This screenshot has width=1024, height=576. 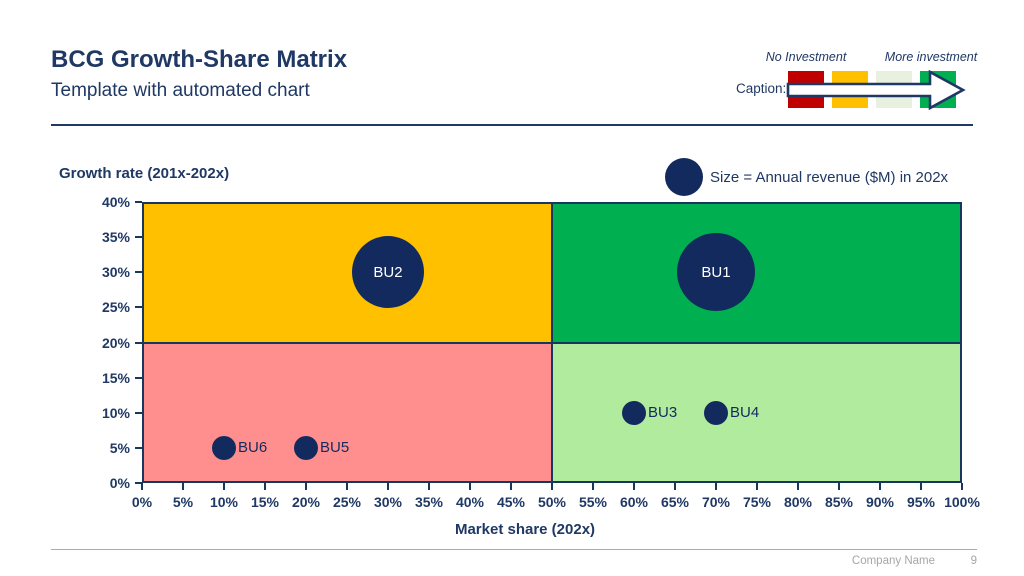 What do you see at coordinates (921, 502) in the screenshot?
I see `x-tick-label: 95%` at bounding box center [921, 502].